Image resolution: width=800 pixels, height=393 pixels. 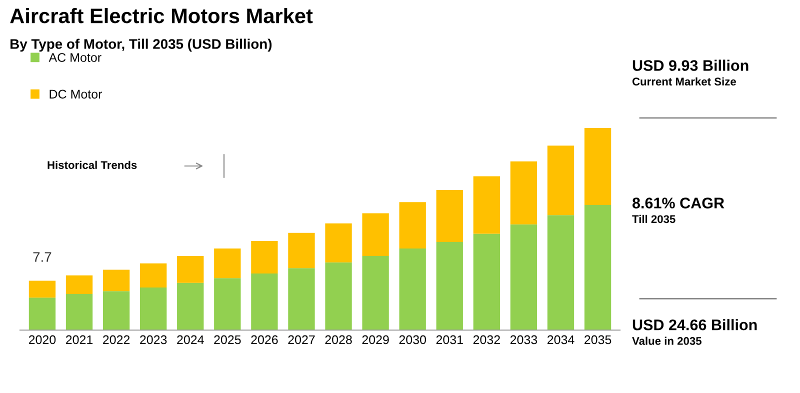 I want to click on text: USD 24.66 Billion, so click(x=694, y=324).